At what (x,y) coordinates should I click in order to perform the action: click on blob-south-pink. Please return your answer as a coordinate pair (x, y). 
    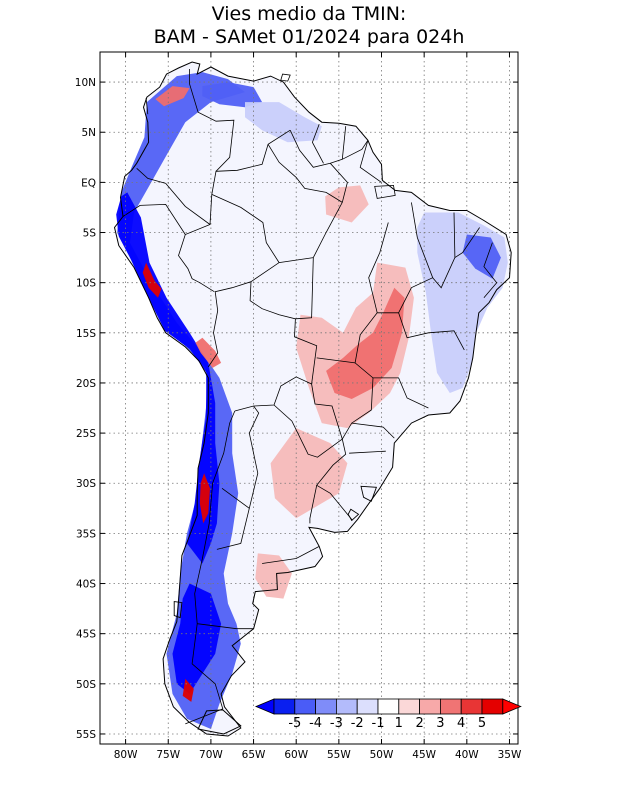
    Looking at the image, I should click on (309, 473).